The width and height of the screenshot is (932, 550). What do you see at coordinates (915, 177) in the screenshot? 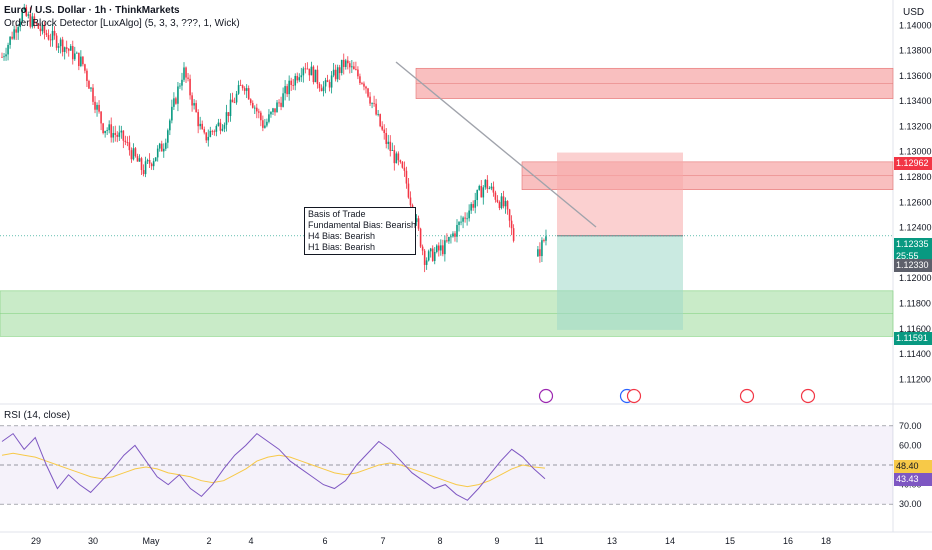
I see `price-tick-label: 1.12800` at bounding box center [915, 177].